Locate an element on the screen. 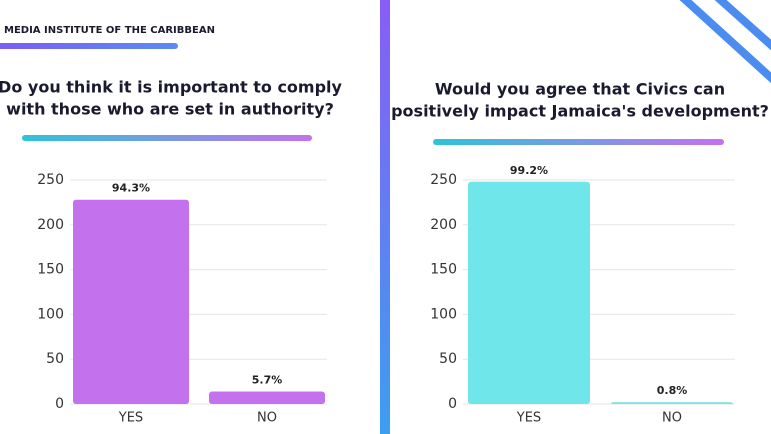 The height and width of the screenshot is (434, 771). chart-title: with those who are set in authority? is located at coordinates (170, 109).